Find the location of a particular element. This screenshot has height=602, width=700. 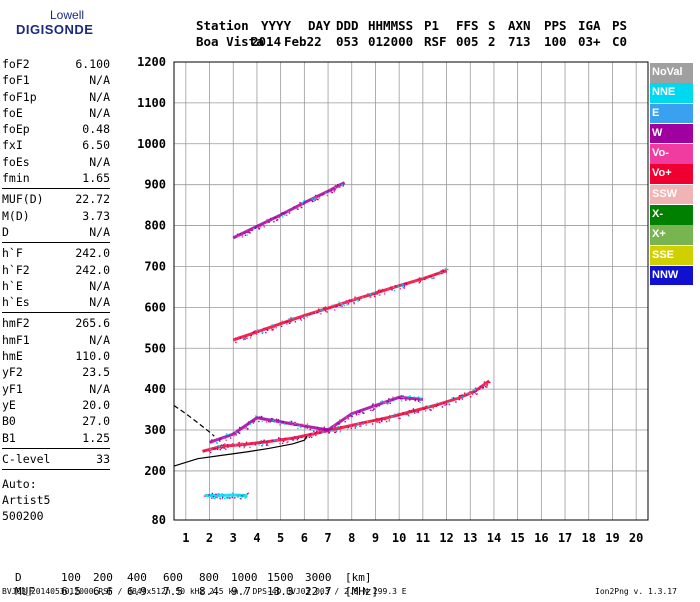

echo-trace is located at coordinates (340, 305).